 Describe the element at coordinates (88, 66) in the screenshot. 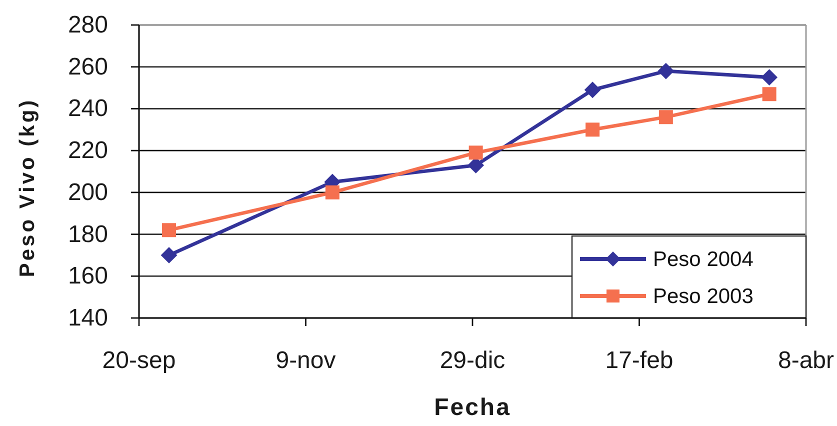

I see `y-tick-label: 260` at that location.